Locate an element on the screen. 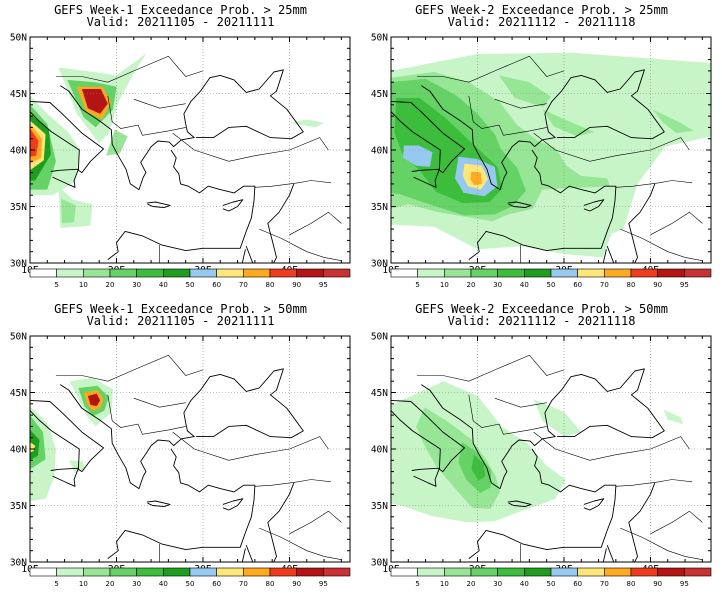 The image size is (722, 598). colorbar-label: 10 is located at coordinates (444, 285).